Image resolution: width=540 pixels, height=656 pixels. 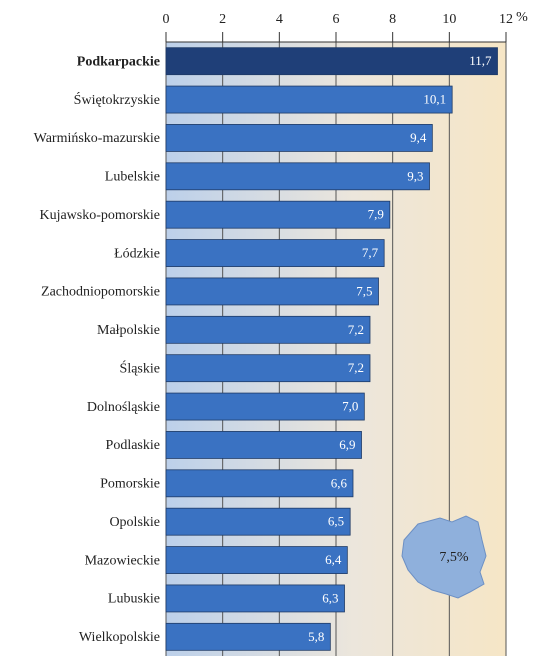 I want to click on map-shape, so click(x=444, y=557).